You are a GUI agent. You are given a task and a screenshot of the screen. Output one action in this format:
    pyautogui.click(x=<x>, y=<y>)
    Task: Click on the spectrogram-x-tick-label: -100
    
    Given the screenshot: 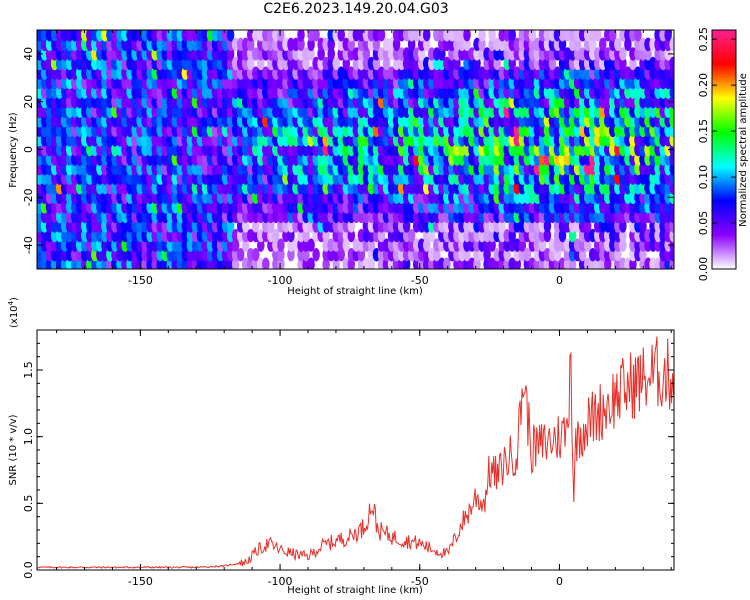 What is the action you would take?
    pyautogui.click(x=280, y=280)
    